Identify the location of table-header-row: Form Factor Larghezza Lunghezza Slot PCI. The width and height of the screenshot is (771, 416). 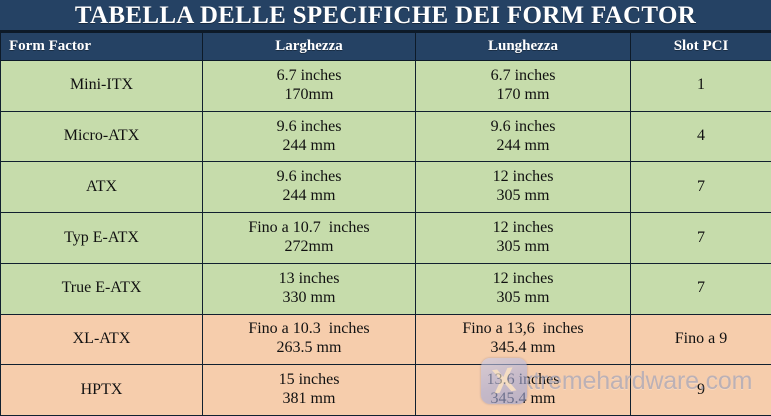
(385, 46).